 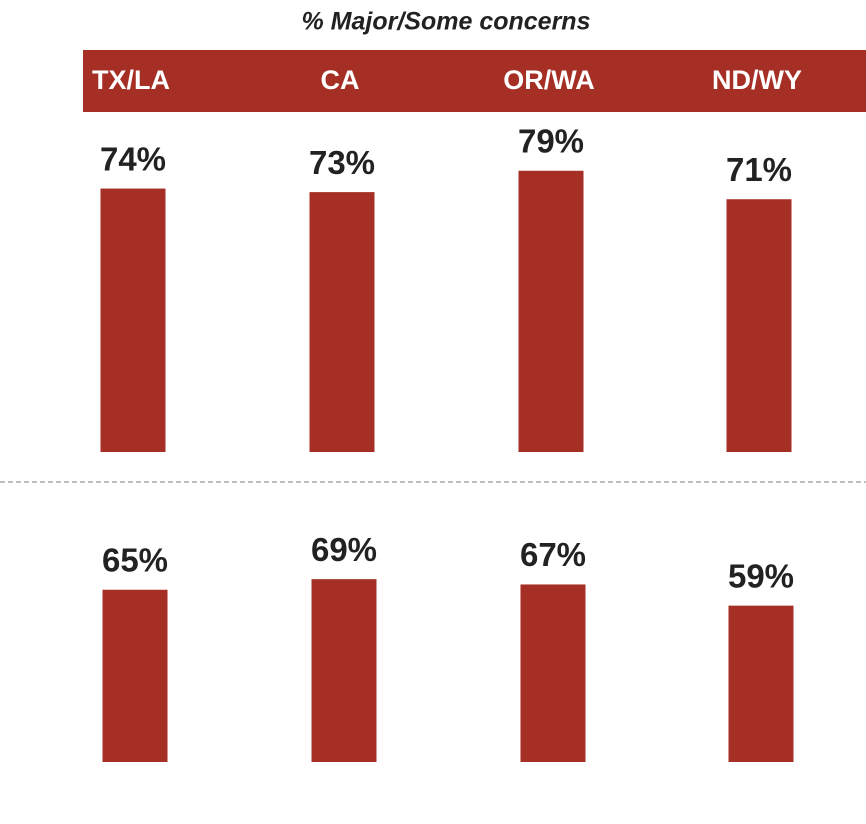 I want to click on chart-title: % Major/Some concerns, so click(x=446, y=22).